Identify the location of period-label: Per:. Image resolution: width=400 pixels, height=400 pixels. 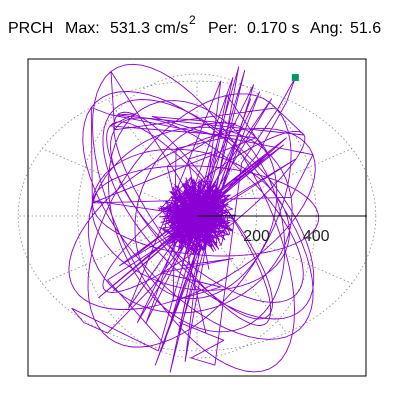
(222, 28).